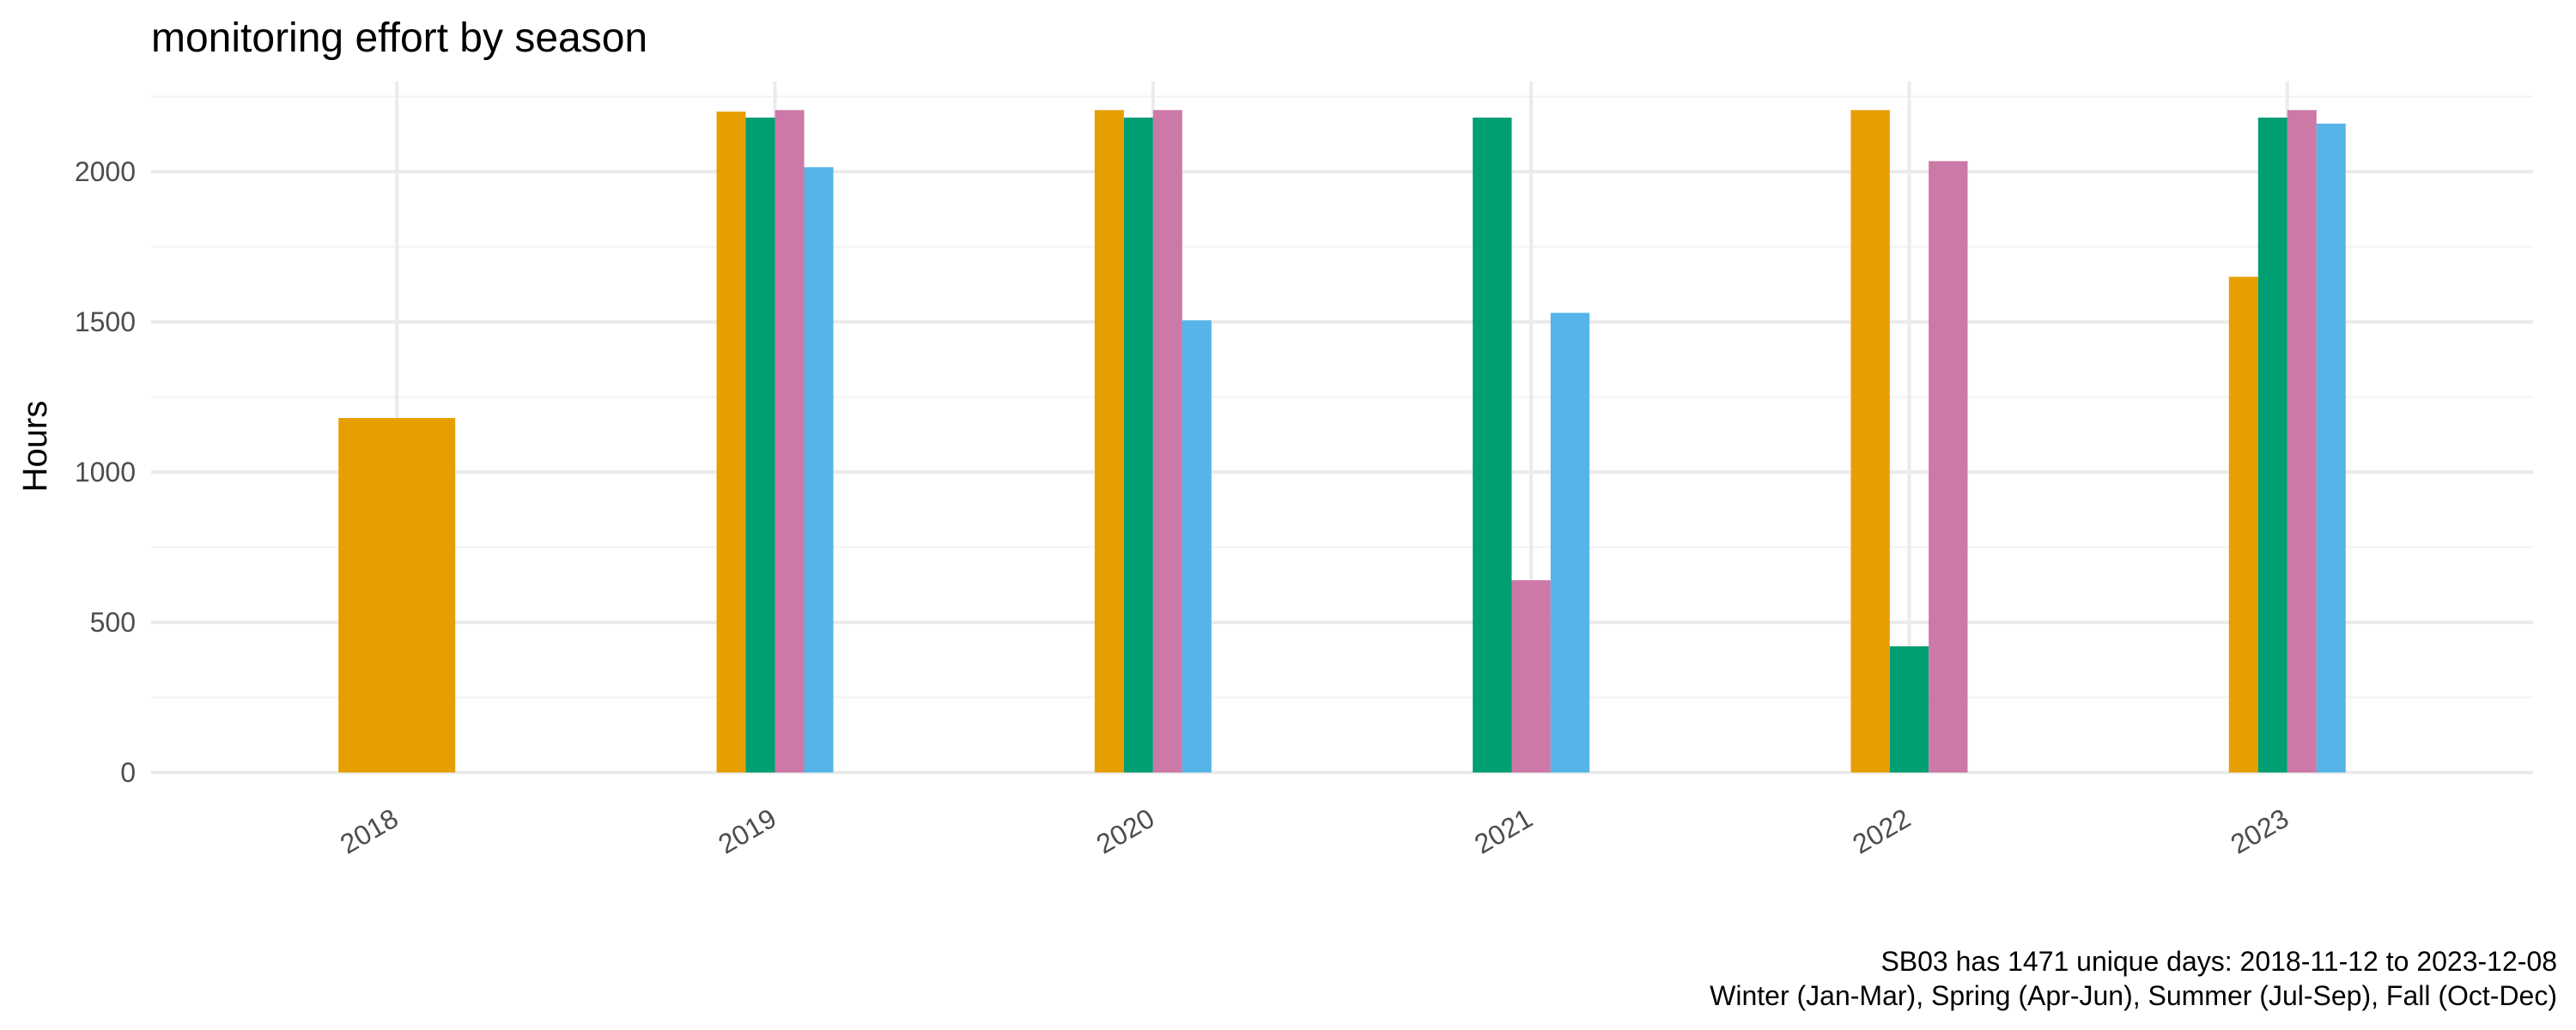 The image size is (2576, 1030). I want to click on y-axis-label: Hours, so click(35, 447).